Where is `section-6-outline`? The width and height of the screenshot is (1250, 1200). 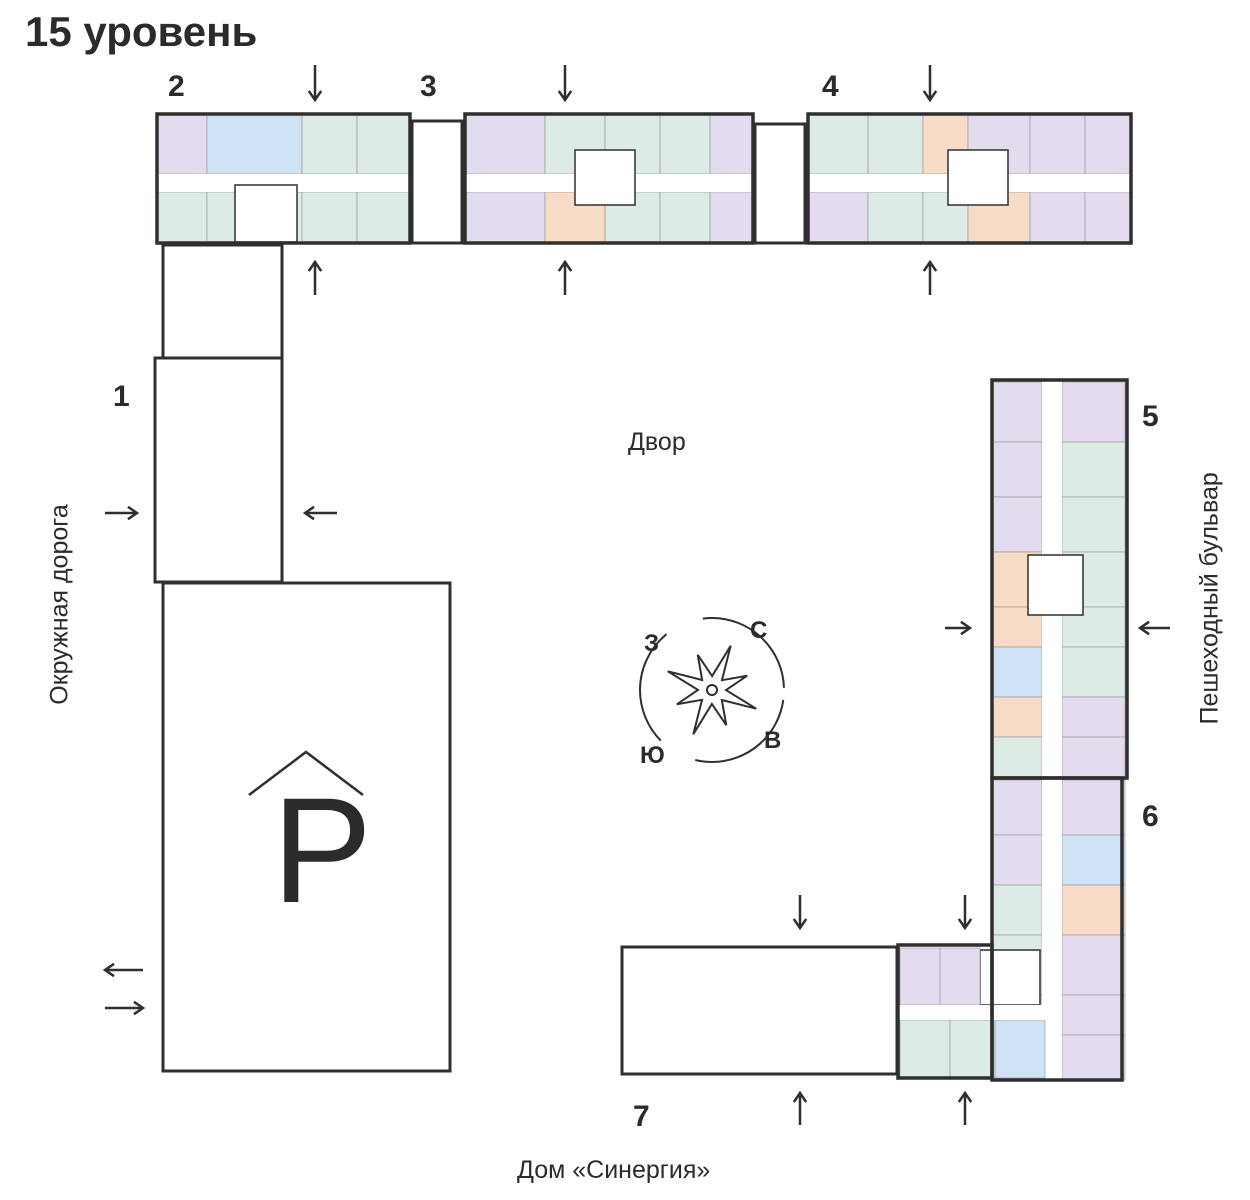 section-6-outline is located at coordinates (1057, 929).